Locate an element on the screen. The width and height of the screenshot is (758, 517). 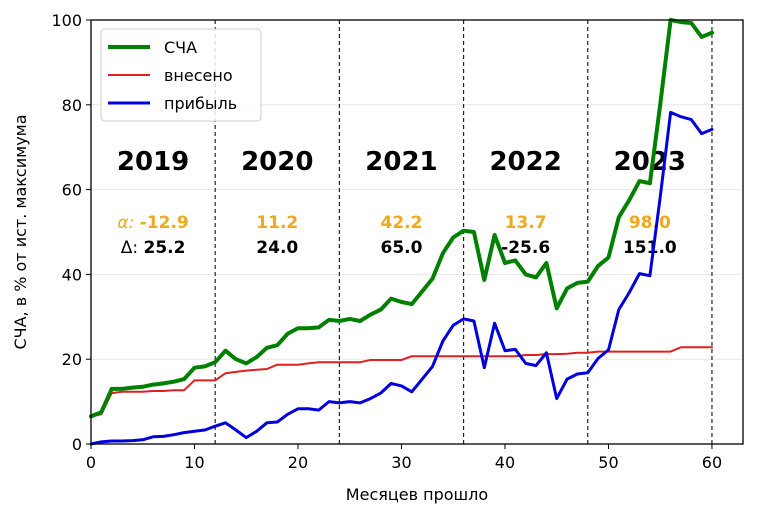
x-axis-title: Месяцев прошло is located at coordinates (417, 494).